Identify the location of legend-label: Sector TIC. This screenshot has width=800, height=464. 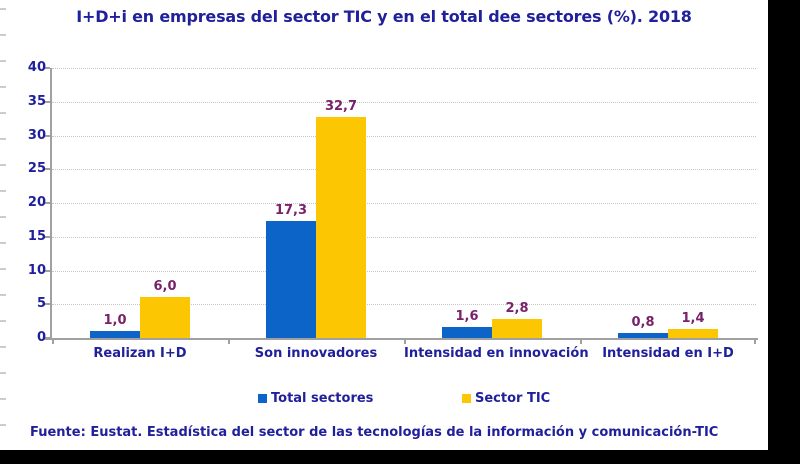
(513, 398).